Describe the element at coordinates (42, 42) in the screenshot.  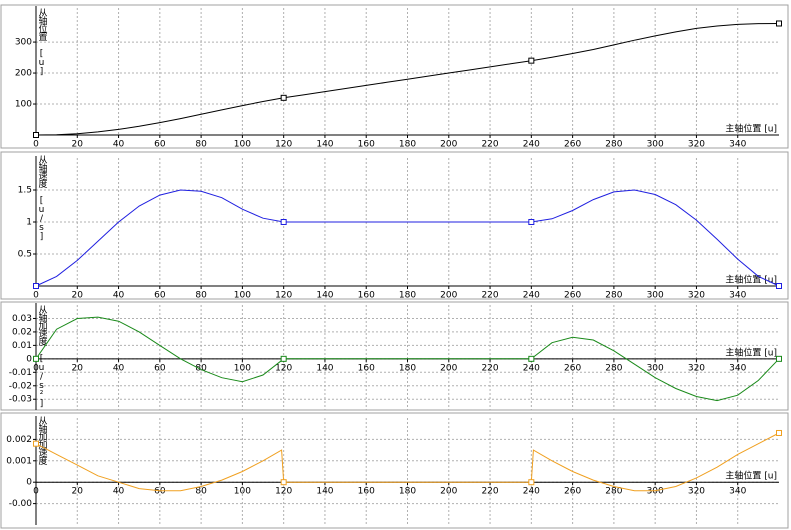
I see `y-axis-label: 从轴位置 [u]` at that location.